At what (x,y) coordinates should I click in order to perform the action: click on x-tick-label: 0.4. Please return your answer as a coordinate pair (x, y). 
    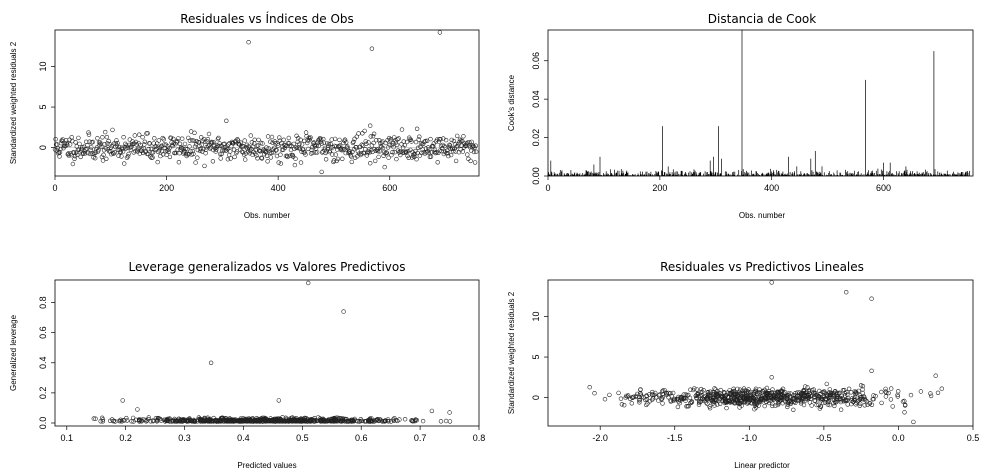
    Looking at the image, I should click on (243, 438).